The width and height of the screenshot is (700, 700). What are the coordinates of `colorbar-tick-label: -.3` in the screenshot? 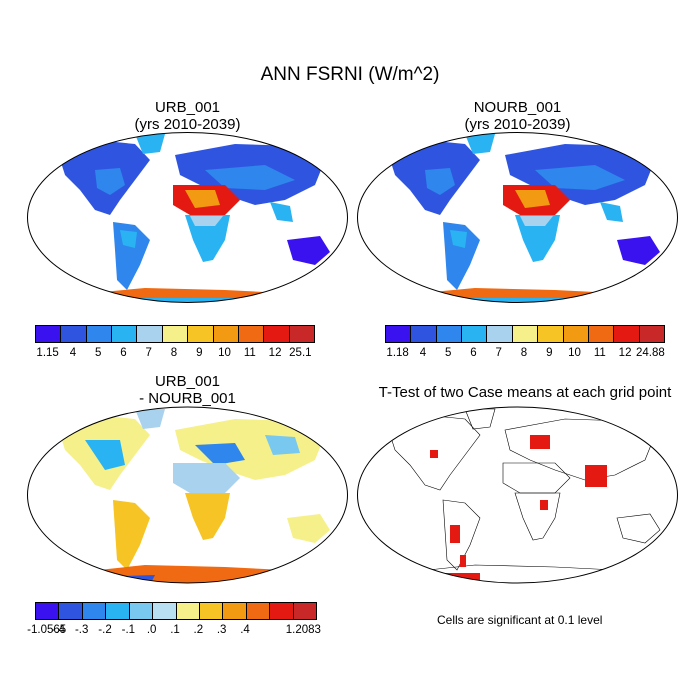 It's located at (81, 630).